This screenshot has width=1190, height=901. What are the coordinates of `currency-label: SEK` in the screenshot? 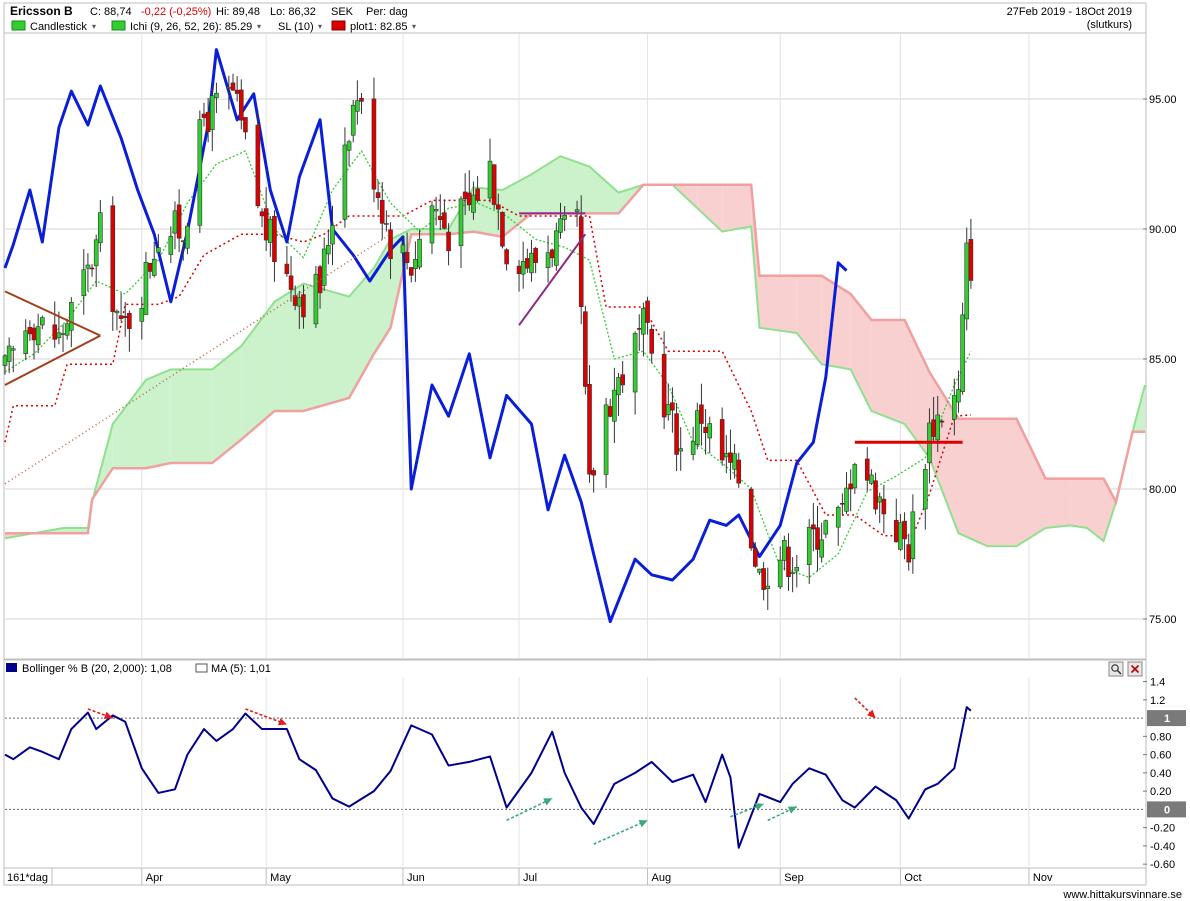 It's located at (342, 12).